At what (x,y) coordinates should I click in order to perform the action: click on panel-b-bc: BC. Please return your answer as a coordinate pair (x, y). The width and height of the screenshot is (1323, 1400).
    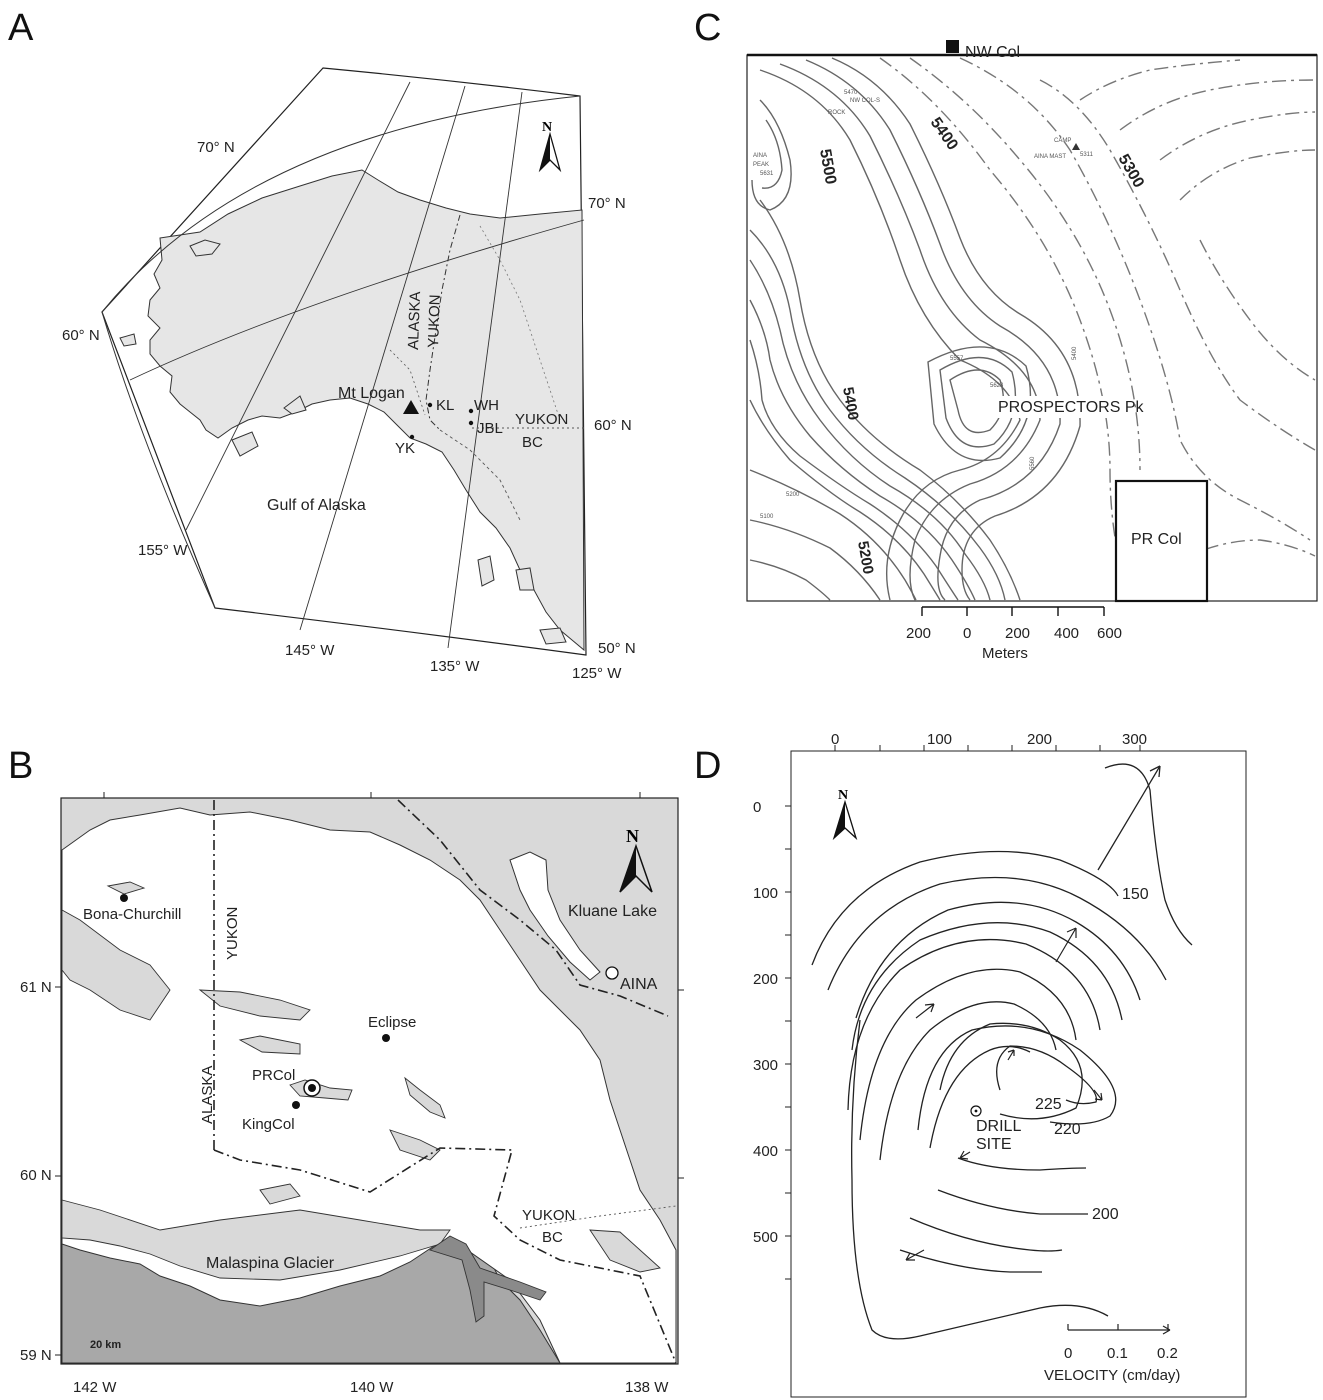
    Looking at the image, I should click on (552, 1237).